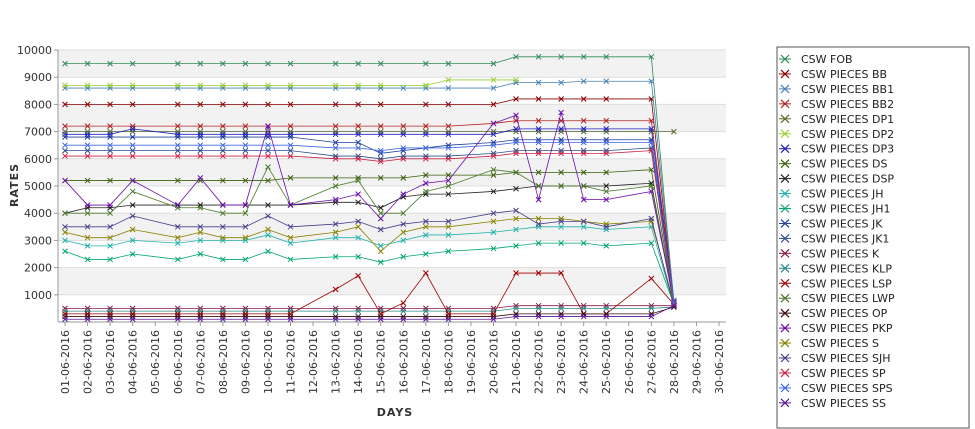 The height and width of the screenshot is (429, 975). What do you see at coordinates (426, 362) in the screenshot?
I see `x-tick-label: 17-06-2016` at bounding box center [426, 362].